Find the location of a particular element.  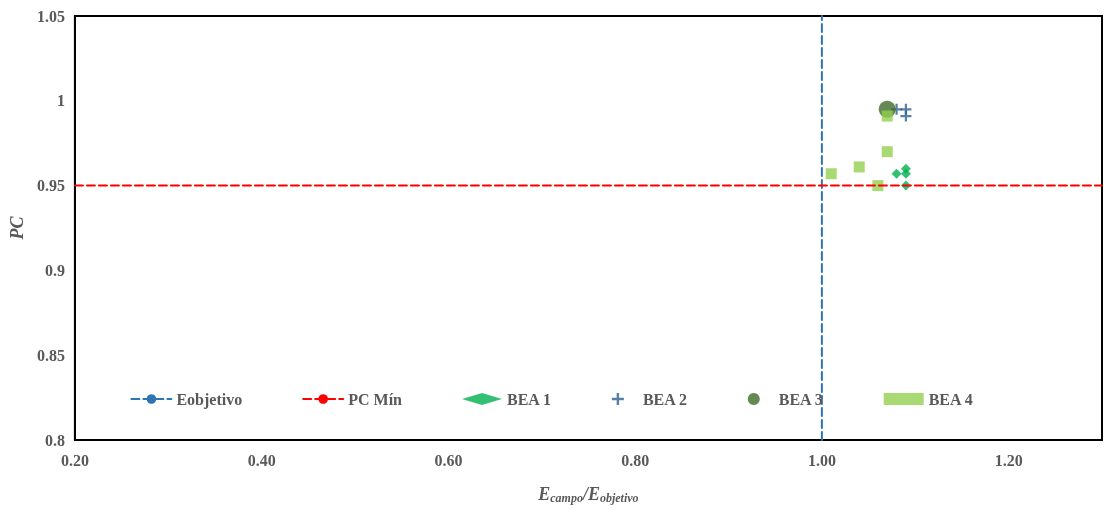

legend-label: BEA 4 is located at coordinates (950, 399).